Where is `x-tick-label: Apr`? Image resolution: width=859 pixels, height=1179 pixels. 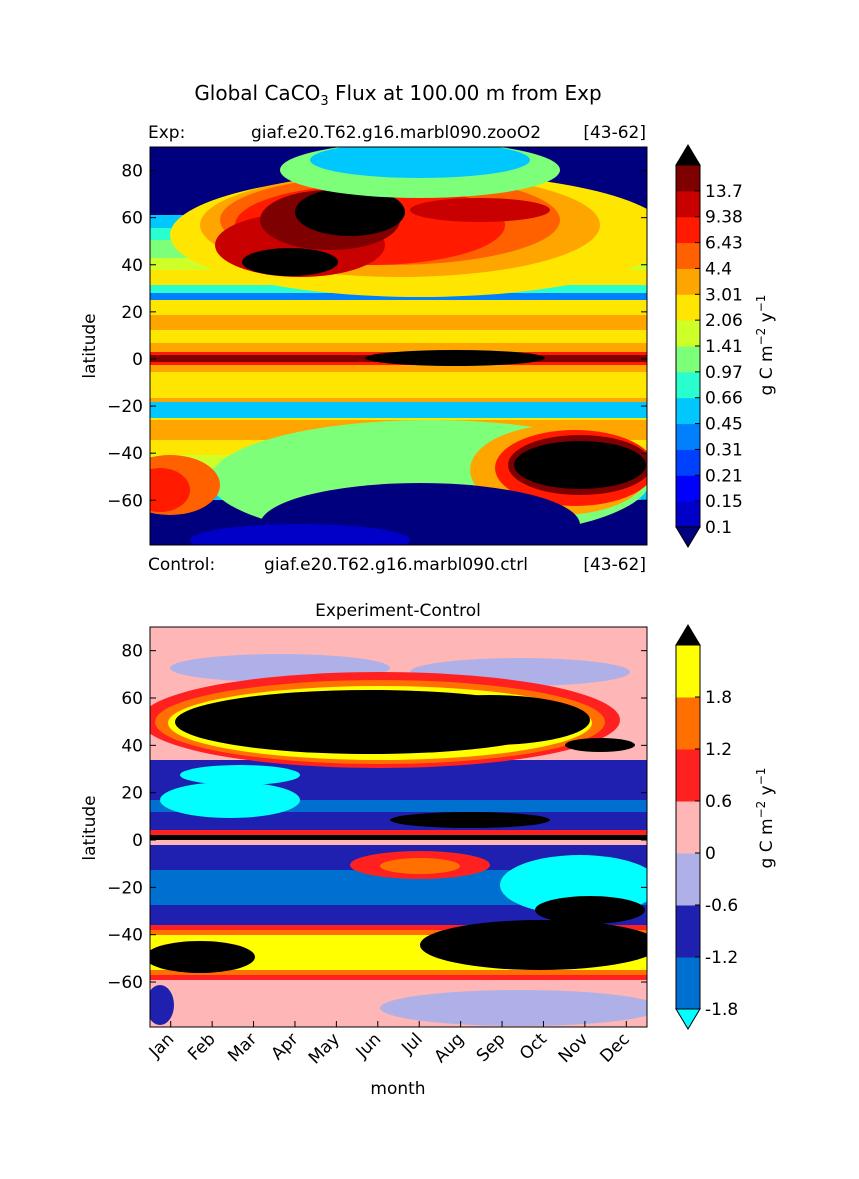 x-tick-label: Apr is located at coordinates (285, 1046).